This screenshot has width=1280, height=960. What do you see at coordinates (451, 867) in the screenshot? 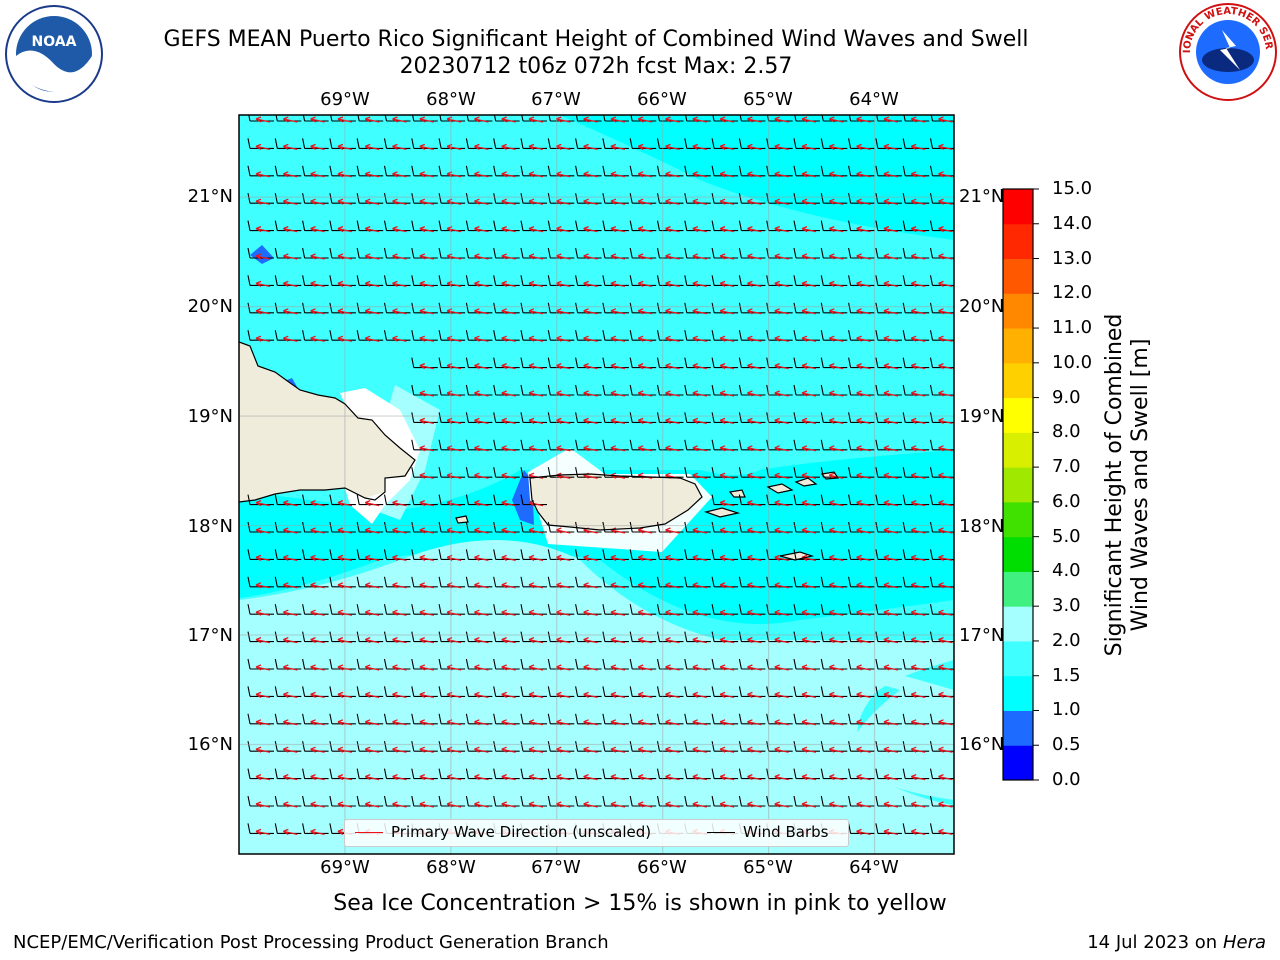
I see `lon-label-bottom-68w: 68°W` at bounding box center [451, 867].